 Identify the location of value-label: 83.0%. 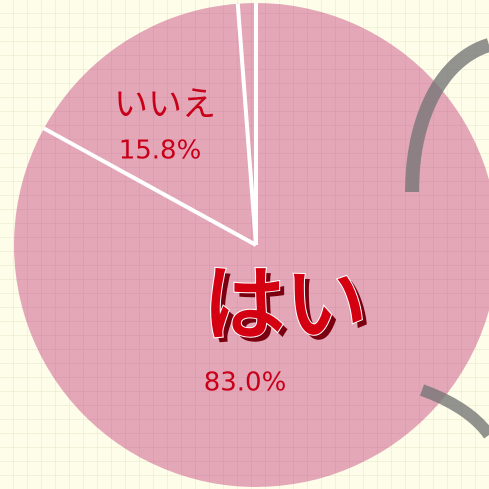
(245, 383).